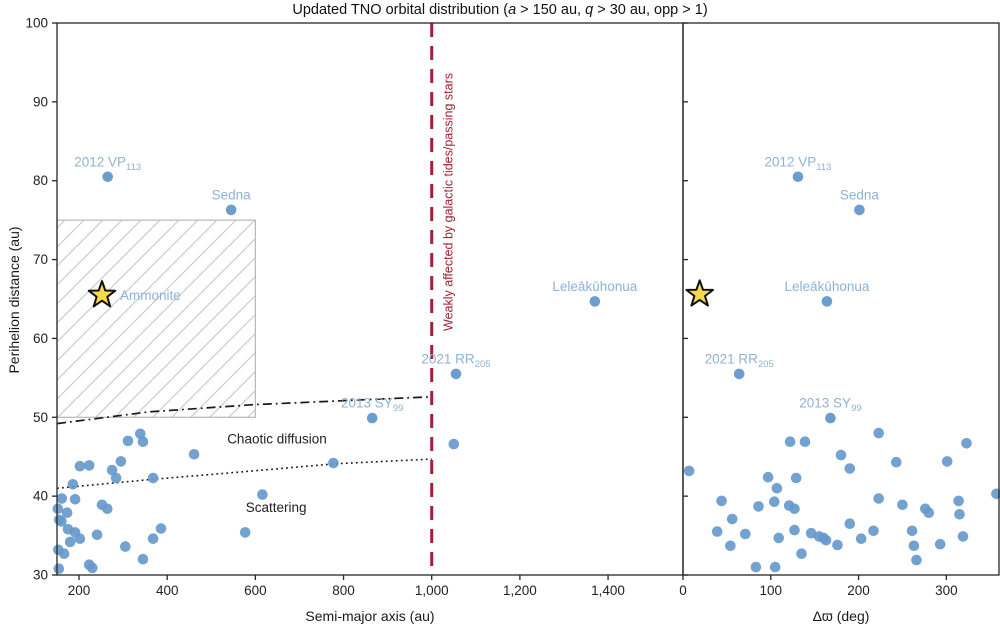 The image size is (1000, 634). I want to click on x-tick-label: 100, so click(771, 590).